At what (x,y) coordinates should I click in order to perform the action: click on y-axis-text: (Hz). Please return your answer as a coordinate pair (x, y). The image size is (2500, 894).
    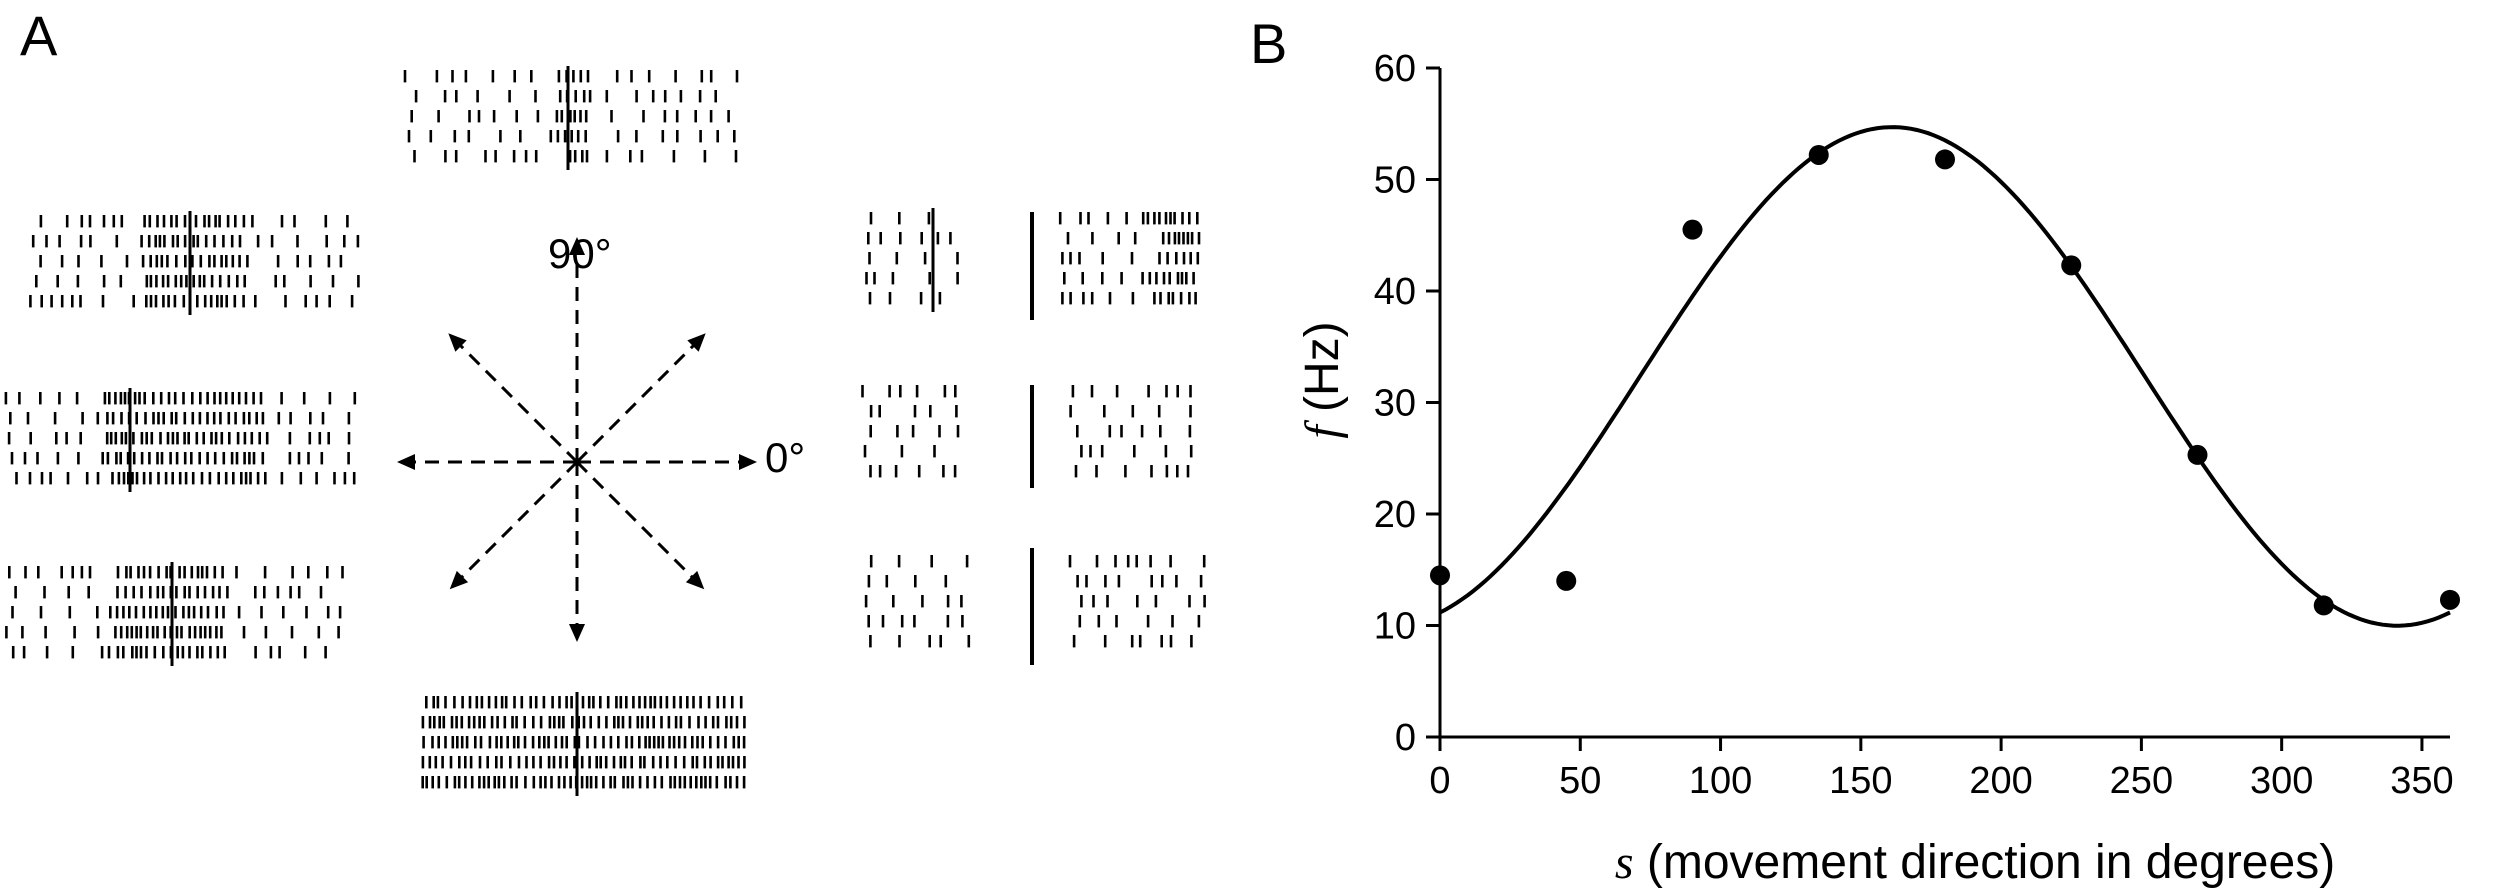
    Looking at the image, I should click on (1322, 366).